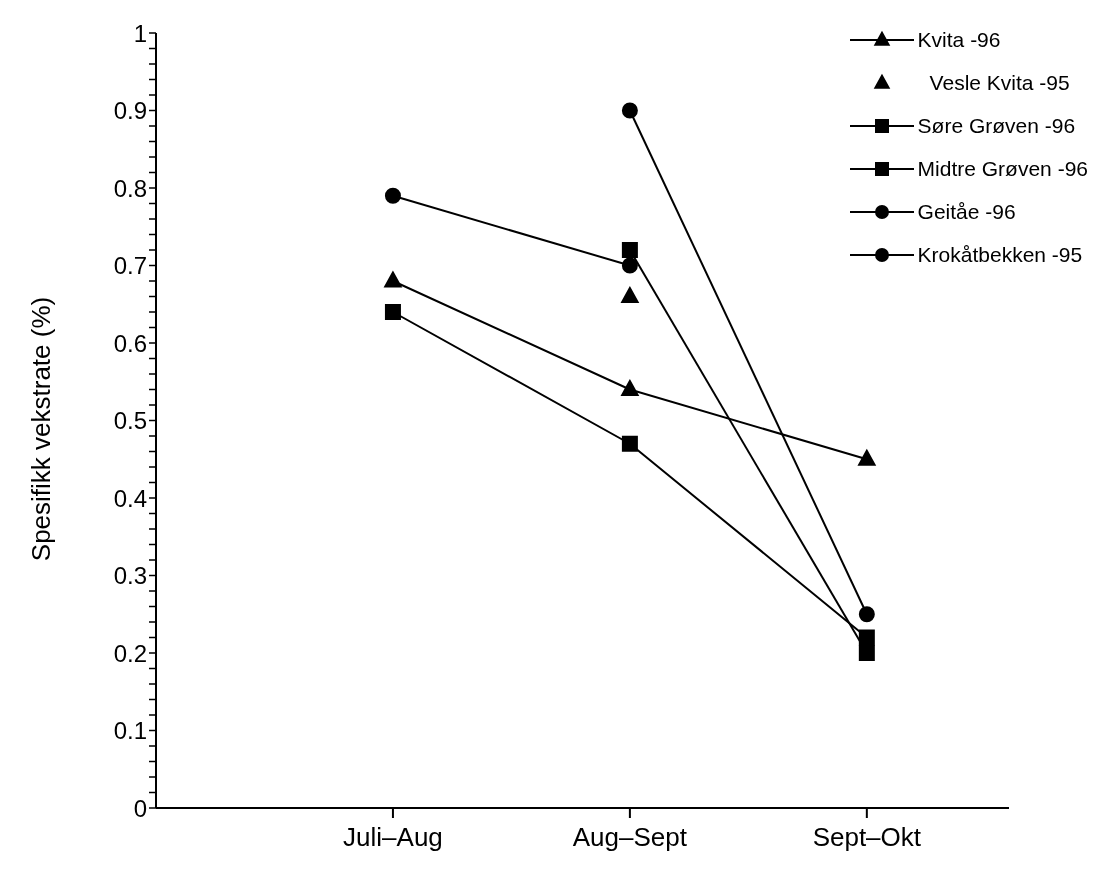  Describe the element at coordinates (130, 498) in the screenshot. I see `y-tick-label: 0.4` at that location.